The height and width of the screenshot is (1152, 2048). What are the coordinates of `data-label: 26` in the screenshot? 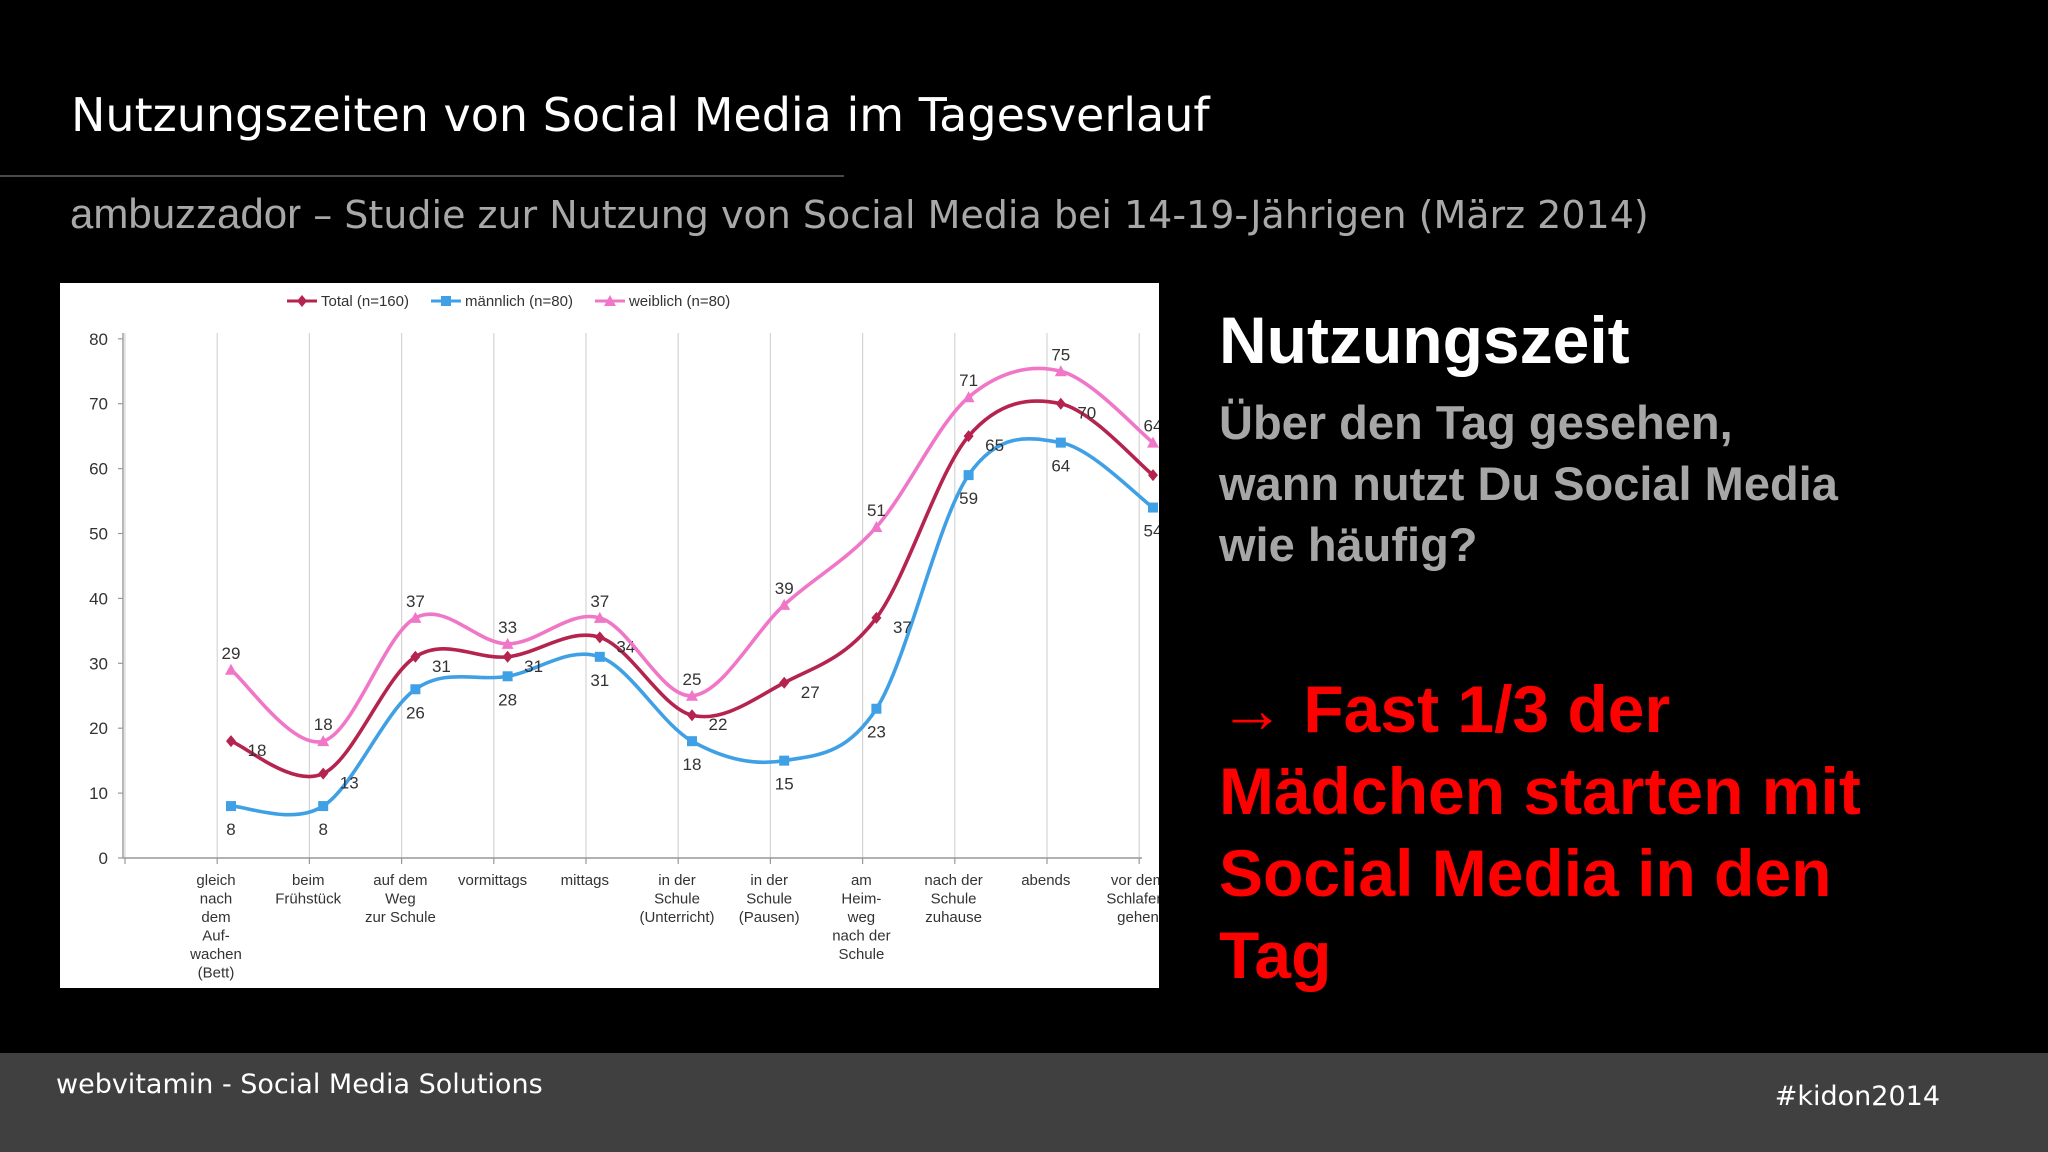 It's located at (415, 712).